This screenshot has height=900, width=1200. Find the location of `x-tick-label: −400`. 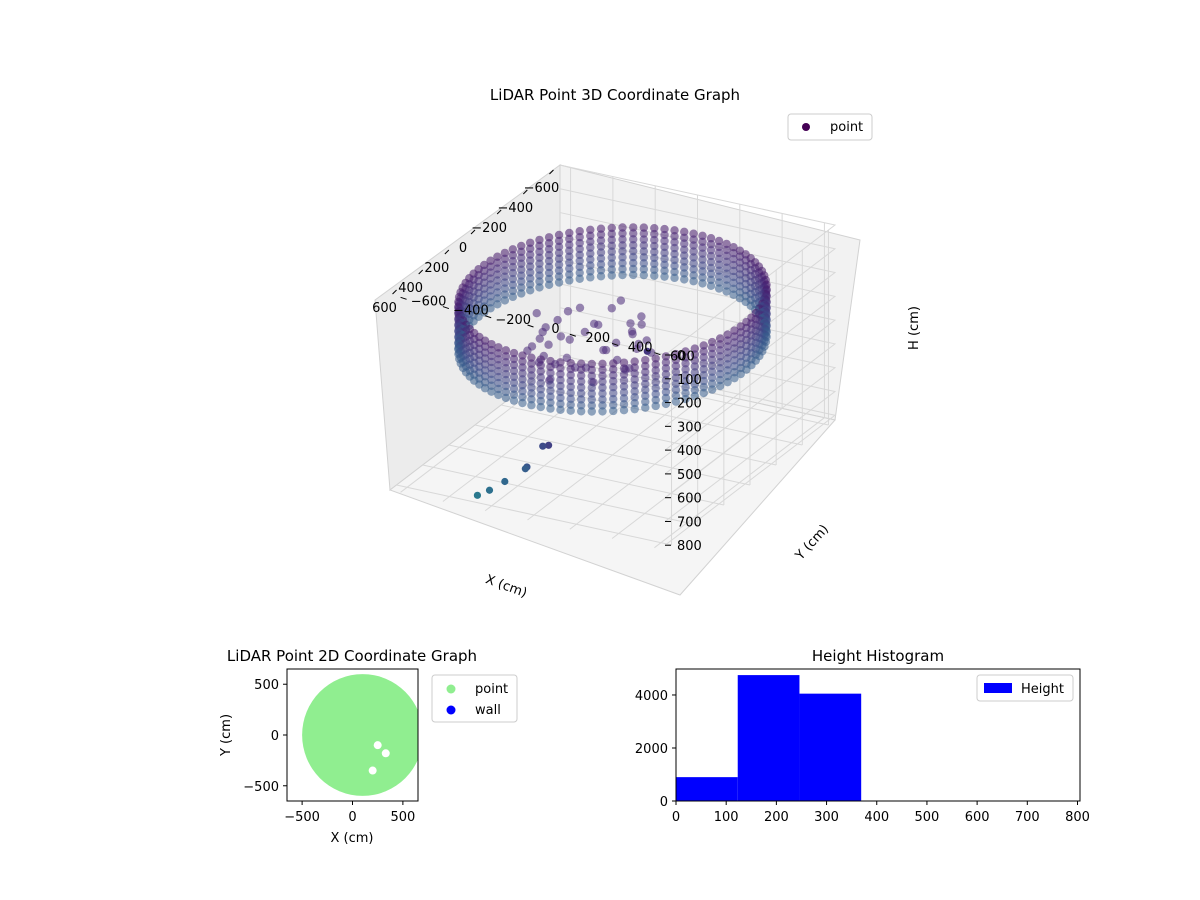

x-tick-label: −400 is located at coordinates (515, 208).